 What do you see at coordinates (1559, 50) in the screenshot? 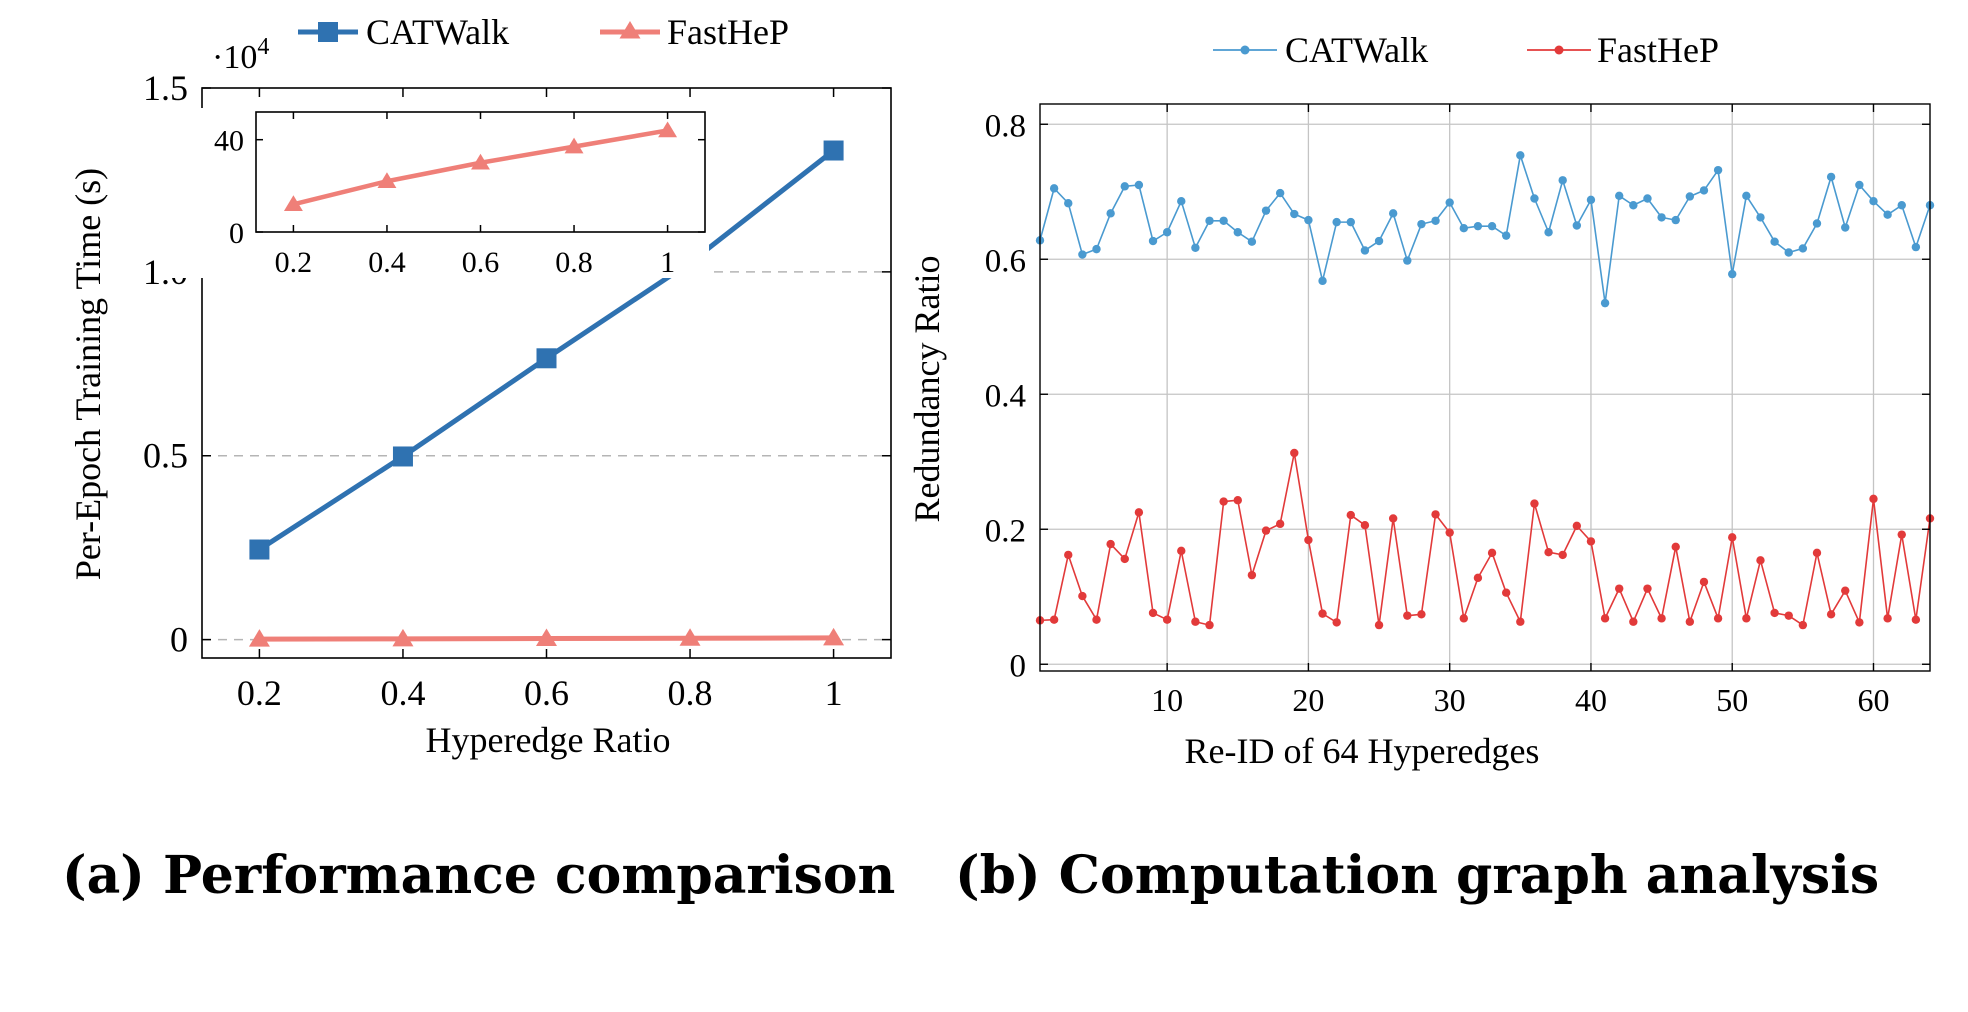
I see `b-legend-fasthep-marker` at bounding box center [1559, 50].